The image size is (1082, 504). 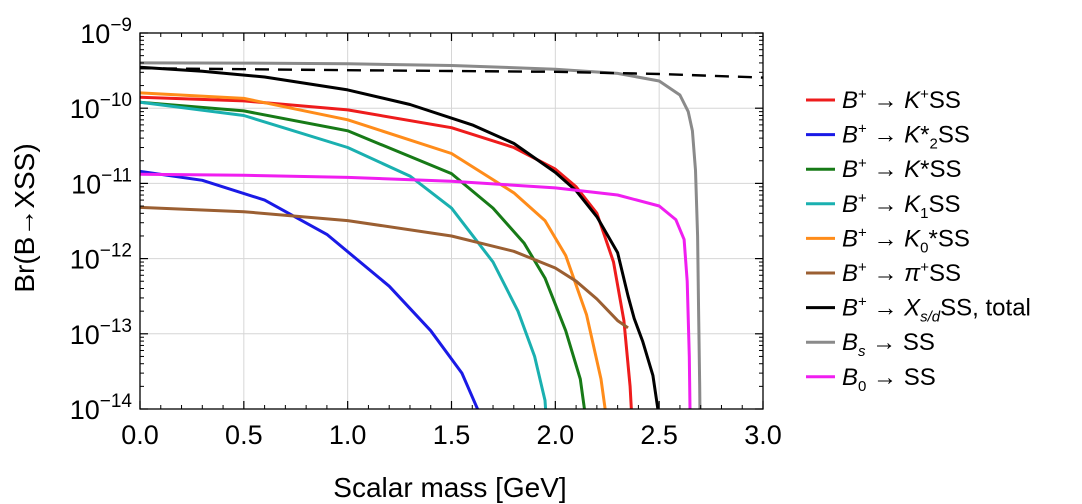 I want to click on dashed-reference-line, so click(x=451, y=73).